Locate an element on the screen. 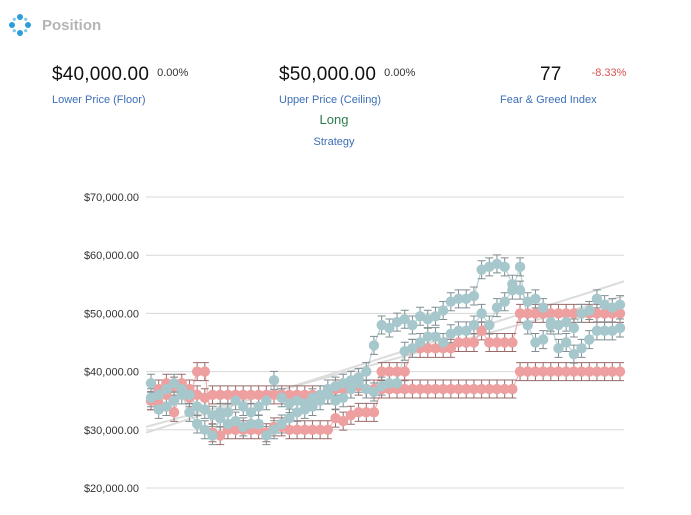 This screenshot has width=691, height=515. ceiling-value: $50,000.00 is located at coordinates (328, 74).